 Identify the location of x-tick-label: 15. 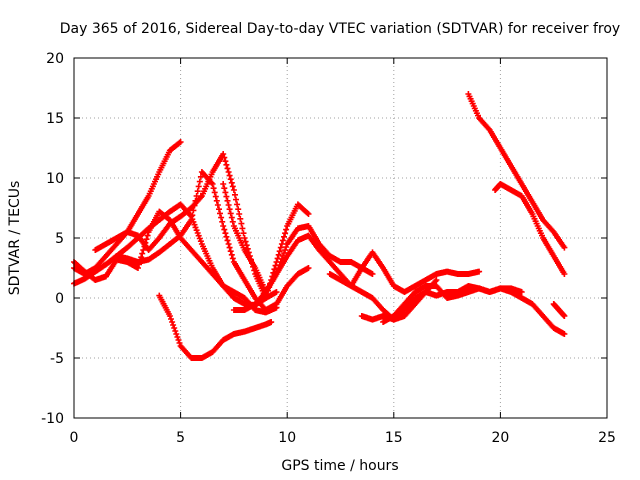
(394, 438).